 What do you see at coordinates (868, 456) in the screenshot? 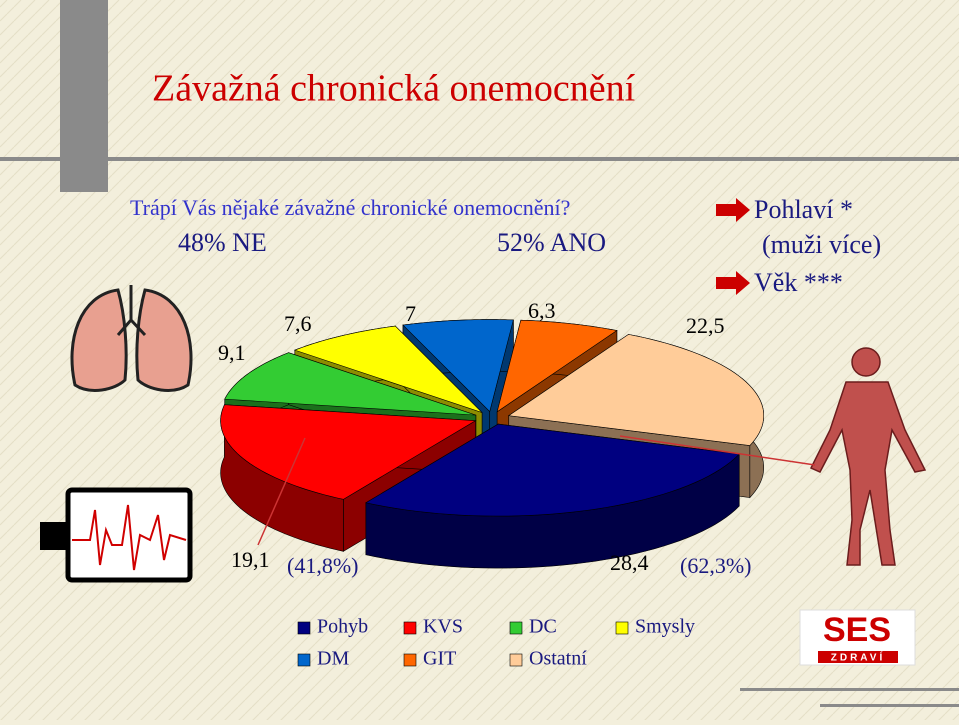
I see `anatomy-figure` at bounding box center [868, 456].